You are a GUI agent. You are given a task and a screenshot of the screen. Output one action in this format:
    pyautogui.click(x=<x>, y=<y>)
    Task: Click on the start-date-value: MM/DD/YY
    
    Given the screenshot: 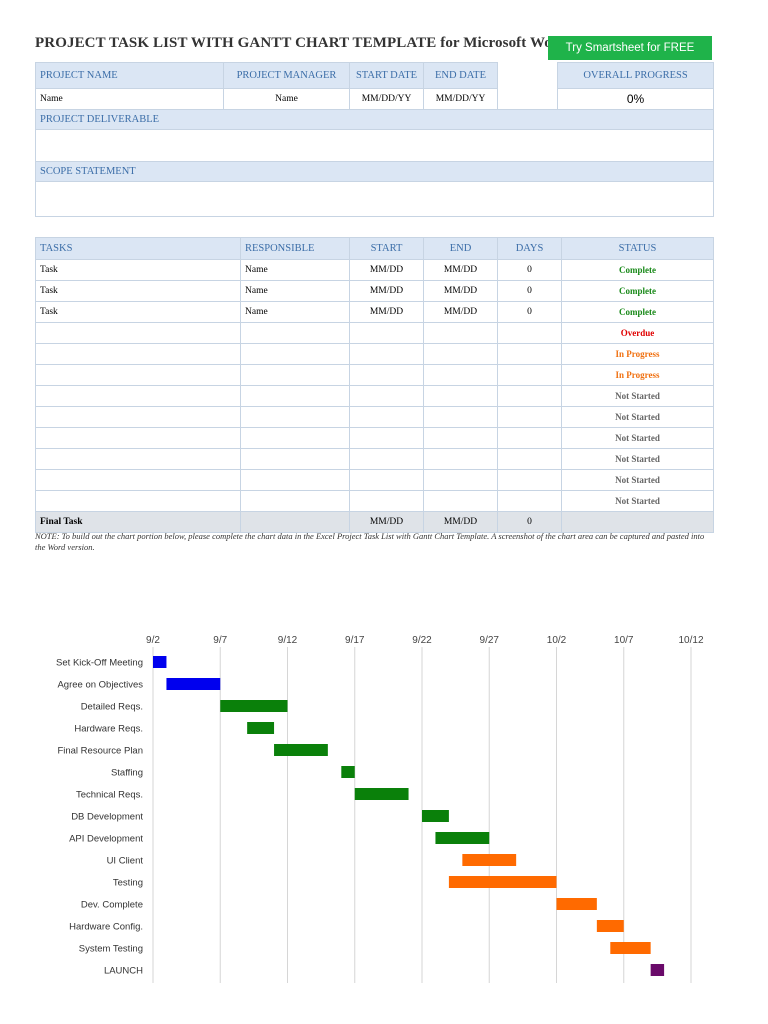 What is the action you would take?
    pyautogui.click(x=386, y=99)
    